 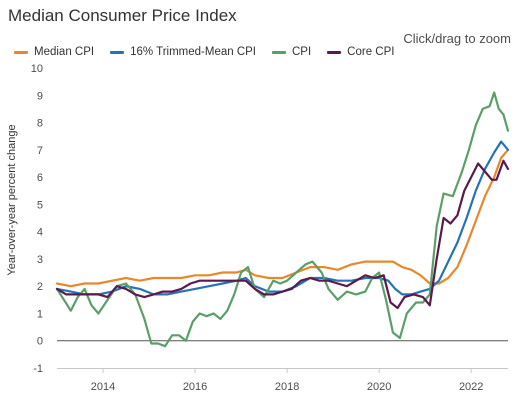 I want to click on legend-item-median-cpi: Median CPI, so click(x=54, y=52).